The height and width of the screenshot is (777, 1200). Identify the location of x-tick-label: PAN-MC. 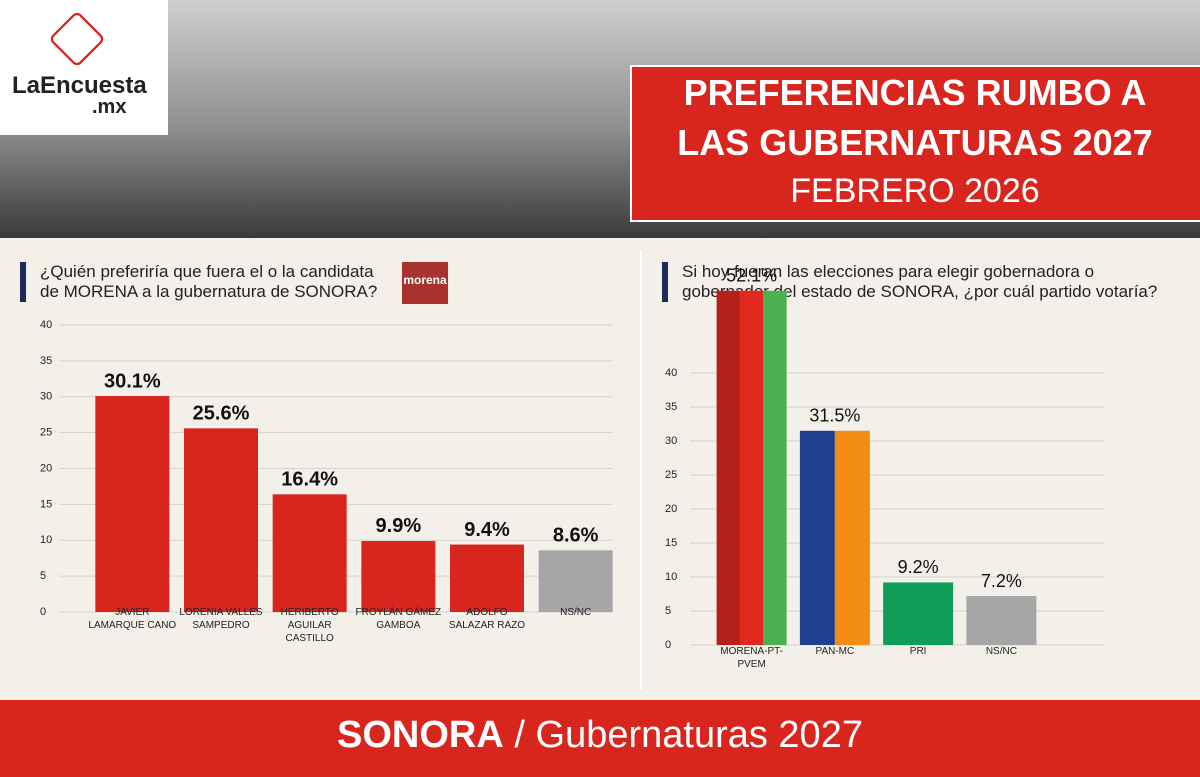
(835, 651).